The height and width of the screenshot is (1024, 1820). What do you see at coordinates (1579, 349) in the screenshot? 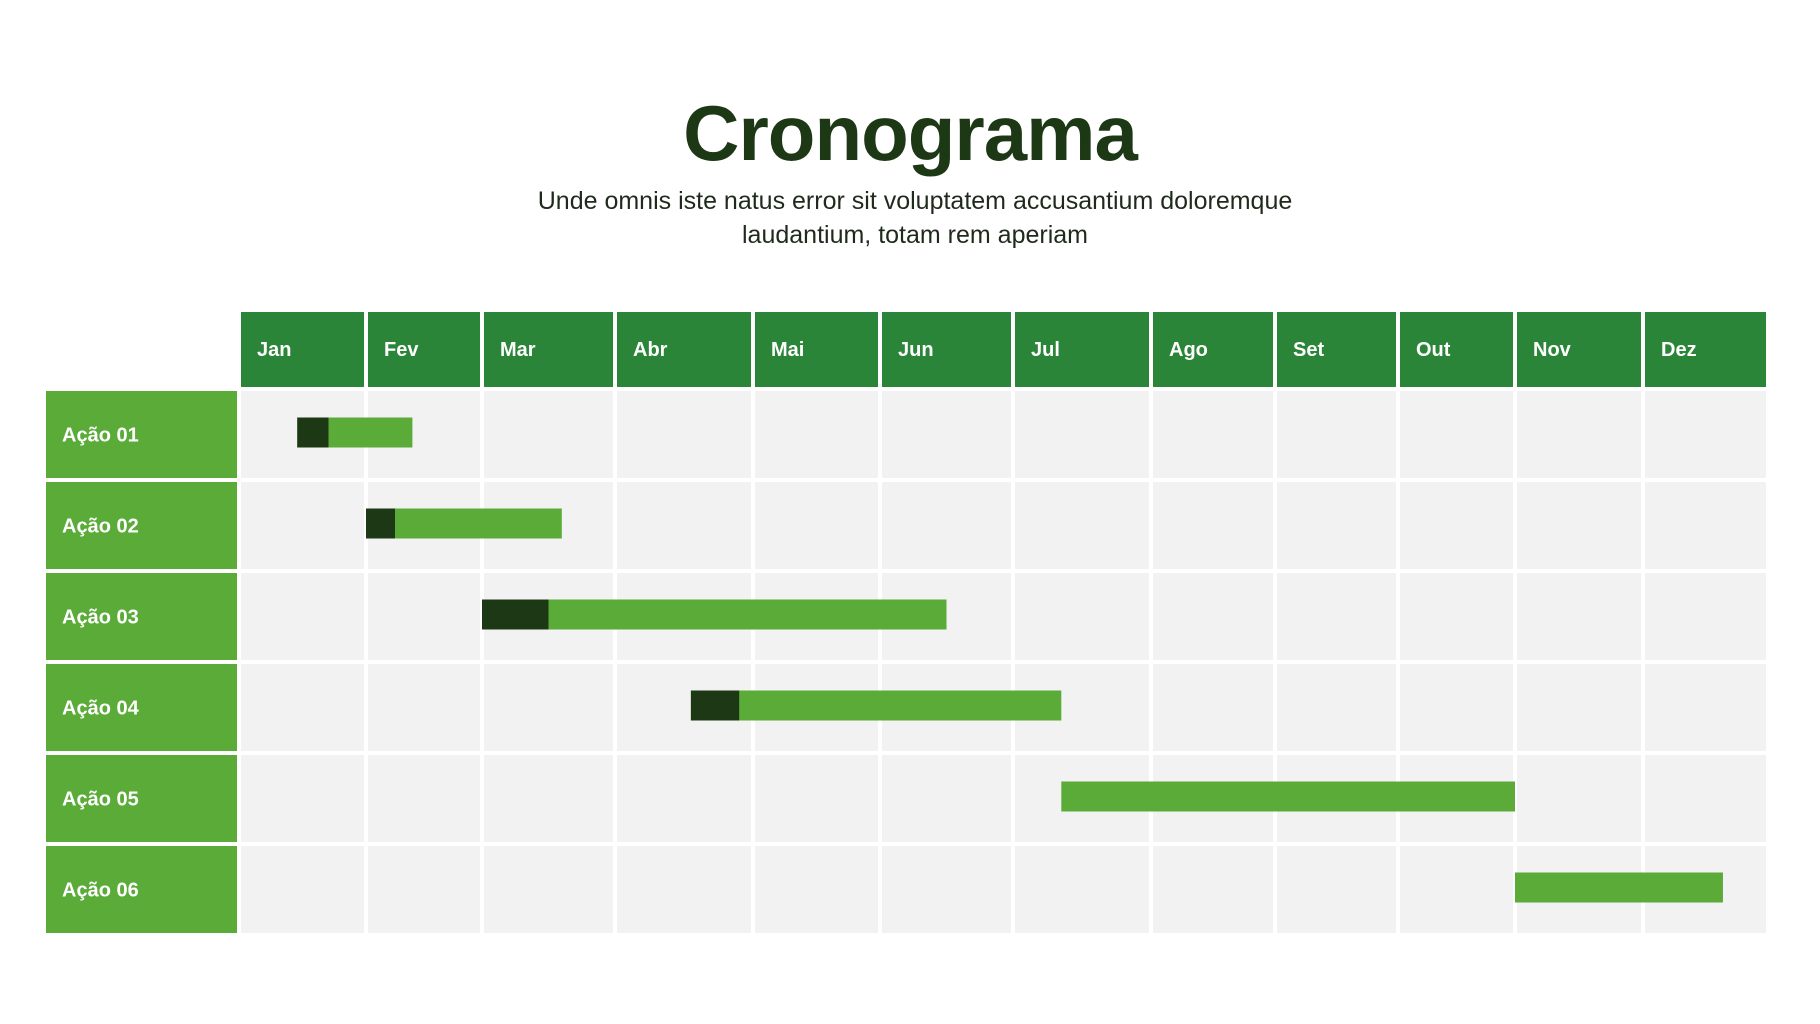
I see `month-header-nov` at bounding box center [1579, 349].